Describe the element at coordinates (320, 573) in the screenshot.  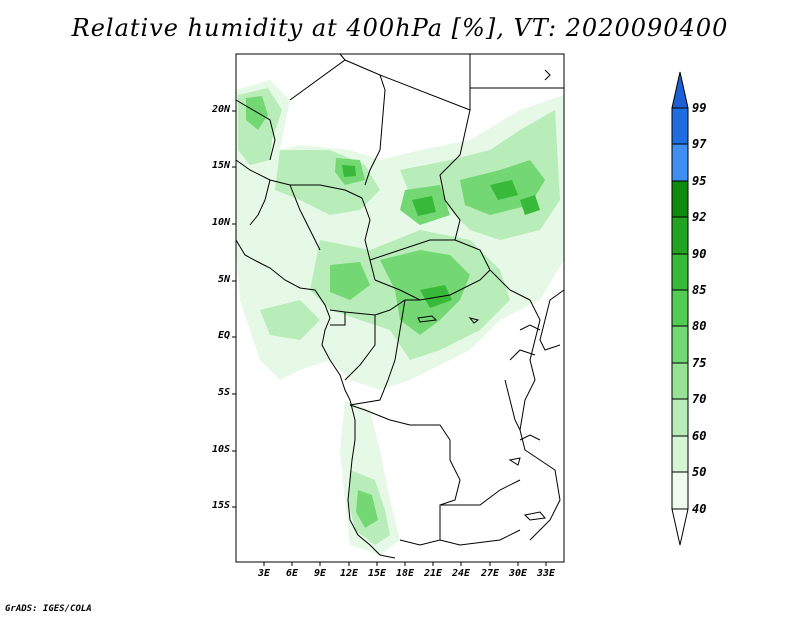
I see `lon-tick-label: 9E` at that location.